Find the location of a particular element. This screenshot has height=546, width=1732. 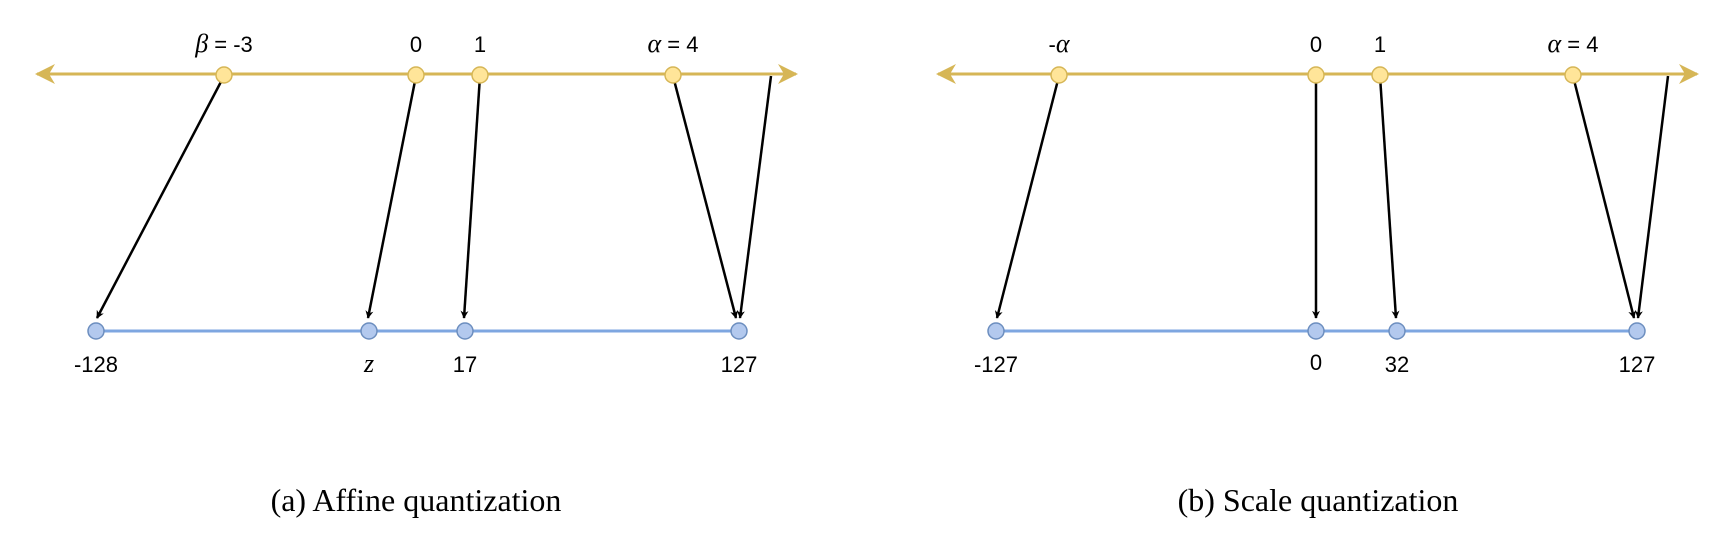

int-label-zero: 0 is located at coordinates (1316, 362).